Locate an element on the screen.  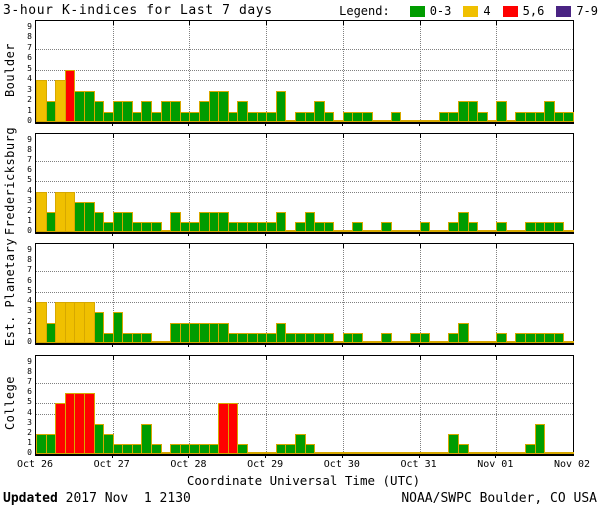
source-text: NOAA/SWPC Boulder, CO USA is located at coordinates (499, 498).